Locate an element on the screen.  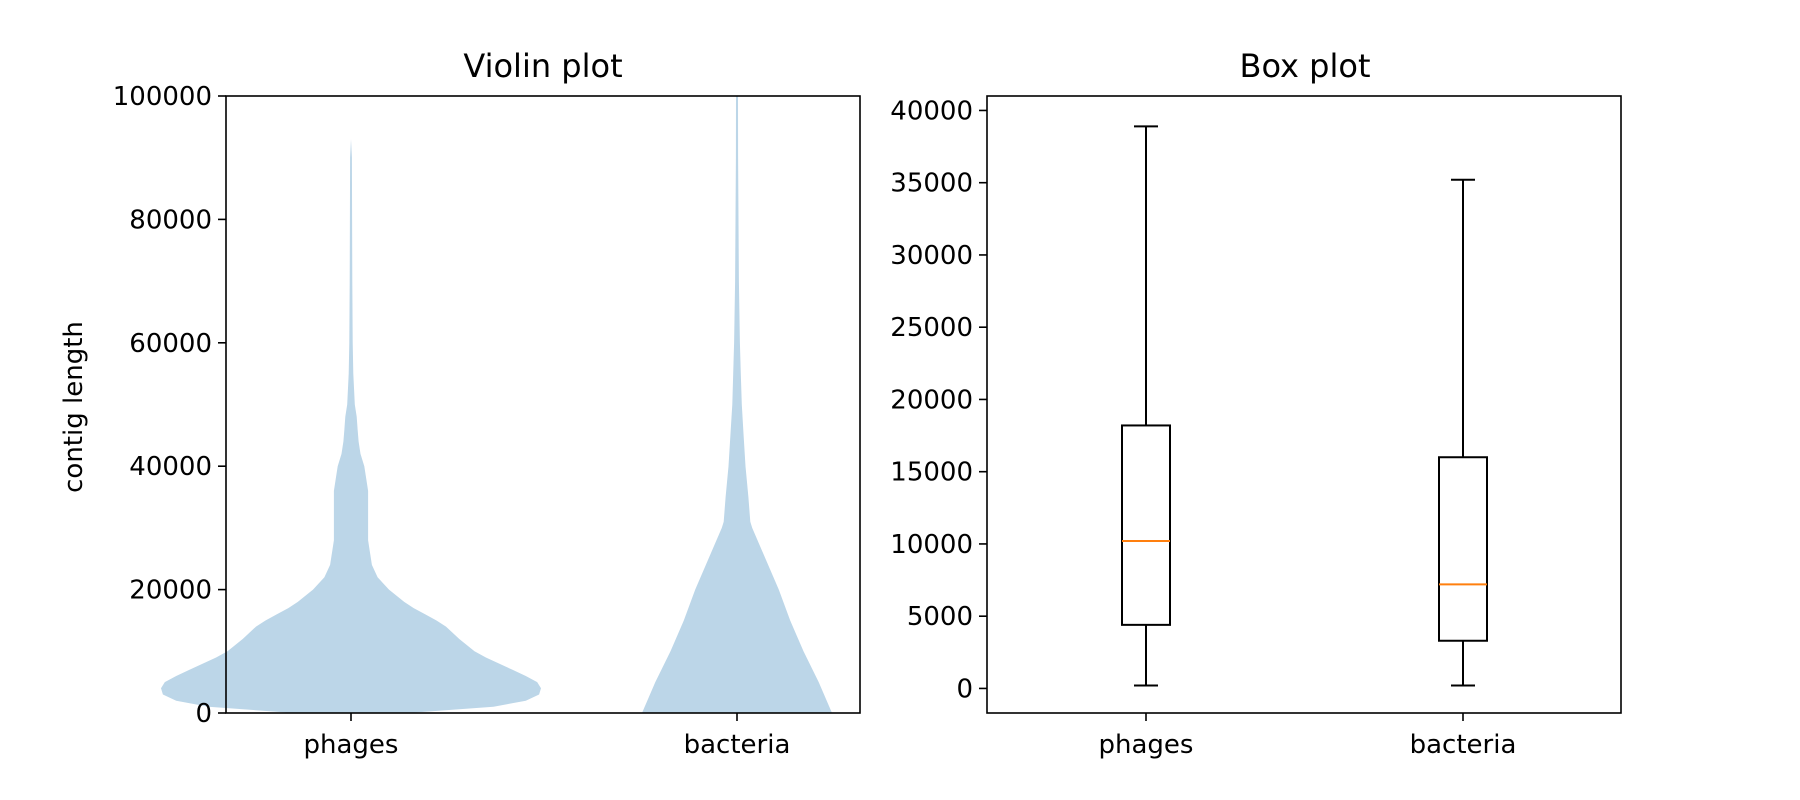
box-shapes is located at coordinates (1304, 406).